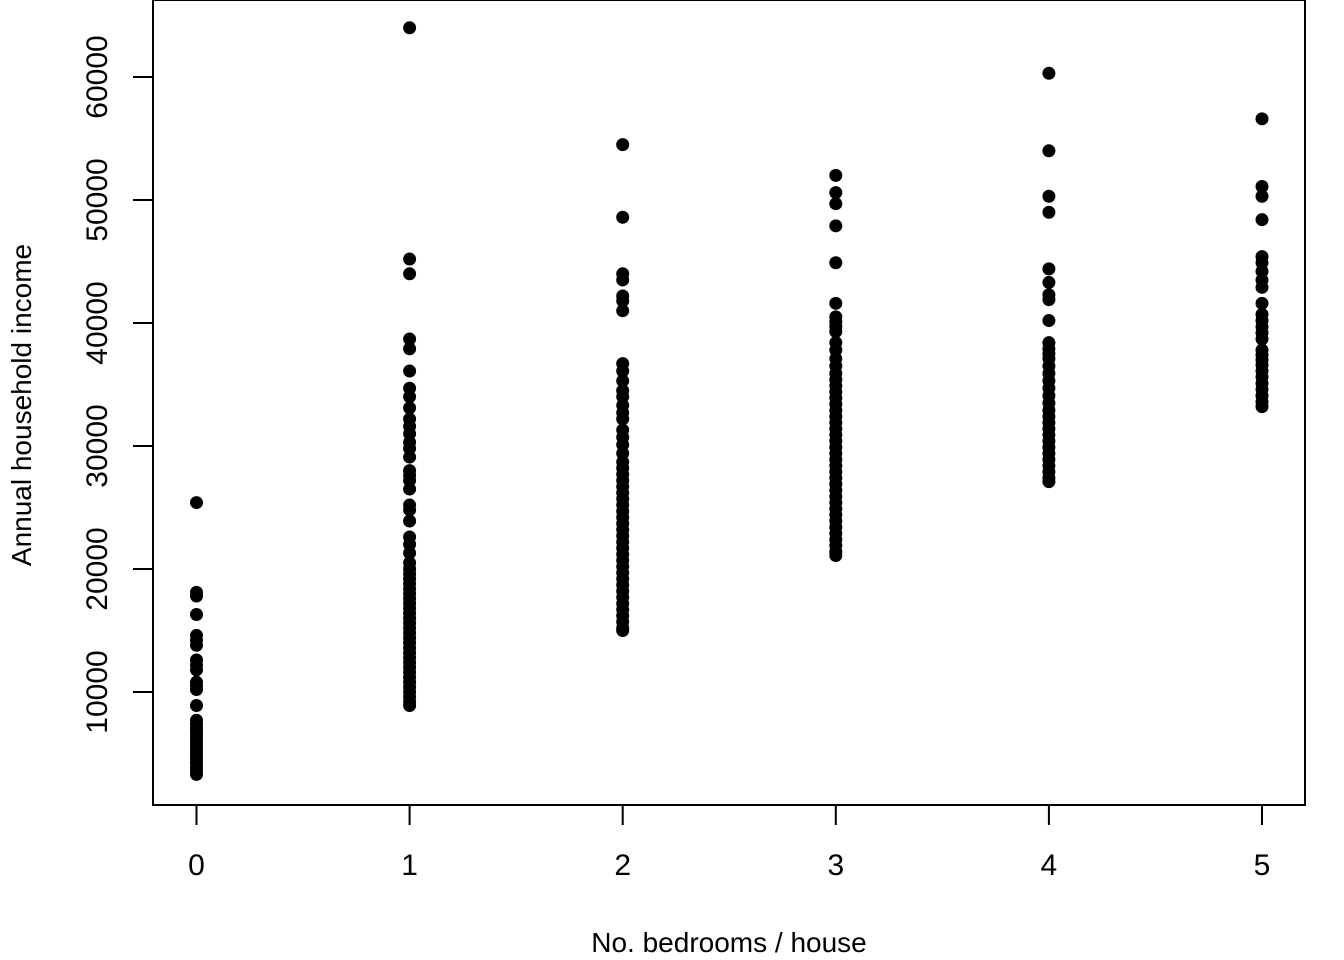 The height and width of the screenshot is (960, 1344). I want to click on x-tick-label: 3, so click(835, 865).